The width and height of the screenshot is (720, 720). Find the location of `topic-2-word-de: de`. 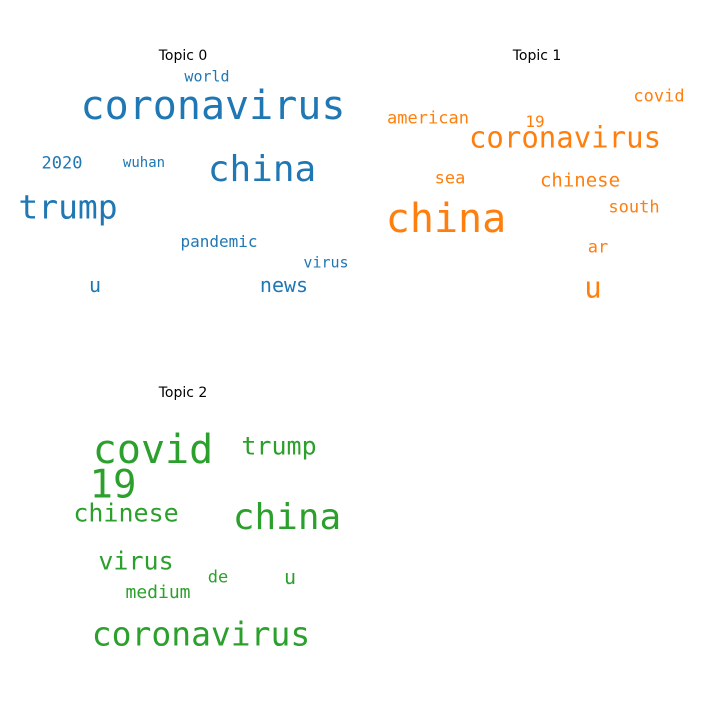

topic-2-word-de: de is located at coordinates (218, 577).